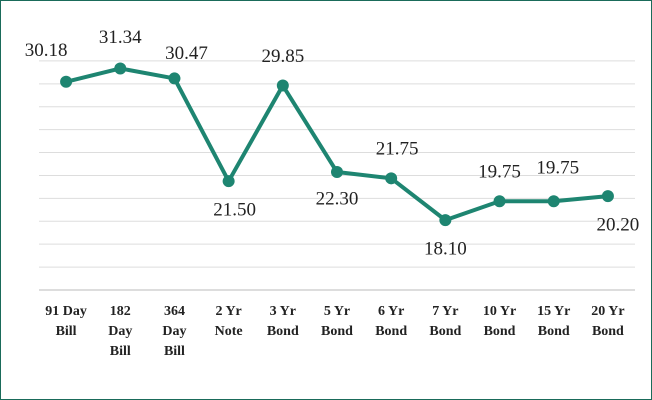 This screenshot has height=400, width=652. What do you see at coordinates (554, 321) in the screenshot?
I see `x-tick-label: 15 Yr Bond` at bounding box center [554, 321].